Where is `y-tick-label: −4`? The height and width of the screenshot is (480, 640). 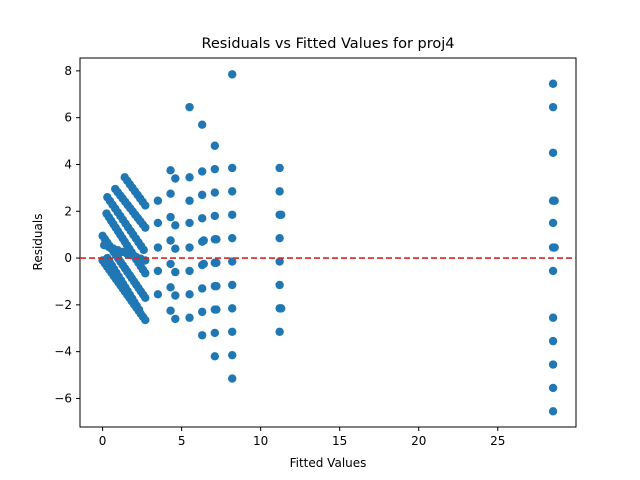 y-tick-label: −4 is located at coordinates (63, 352).